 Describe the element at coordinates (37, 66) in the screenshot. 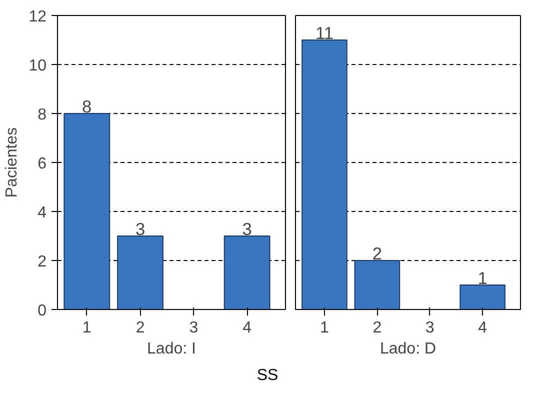

I see `y-tick-label: 10` at that location.